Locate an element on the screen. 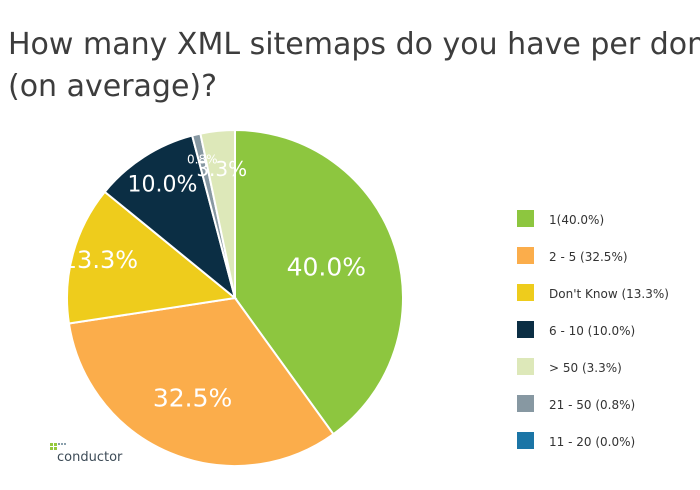 The height and width of the screenshot is (490, 700). legend-label-4: 6 - 10 (10.0%) is located at coordinates (592, 331).